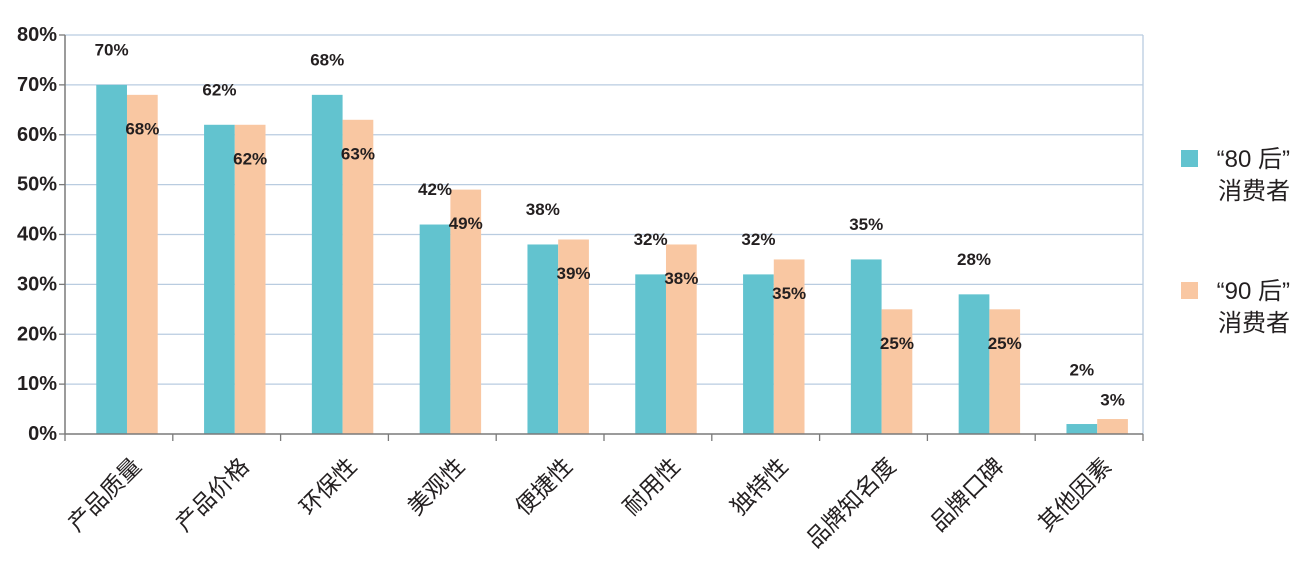 This screenshot has width=1302, height=573. Describe the element at coordinates (1253, 159) in the screenshot. I see `legend-label-line: “80 后”` at that location.